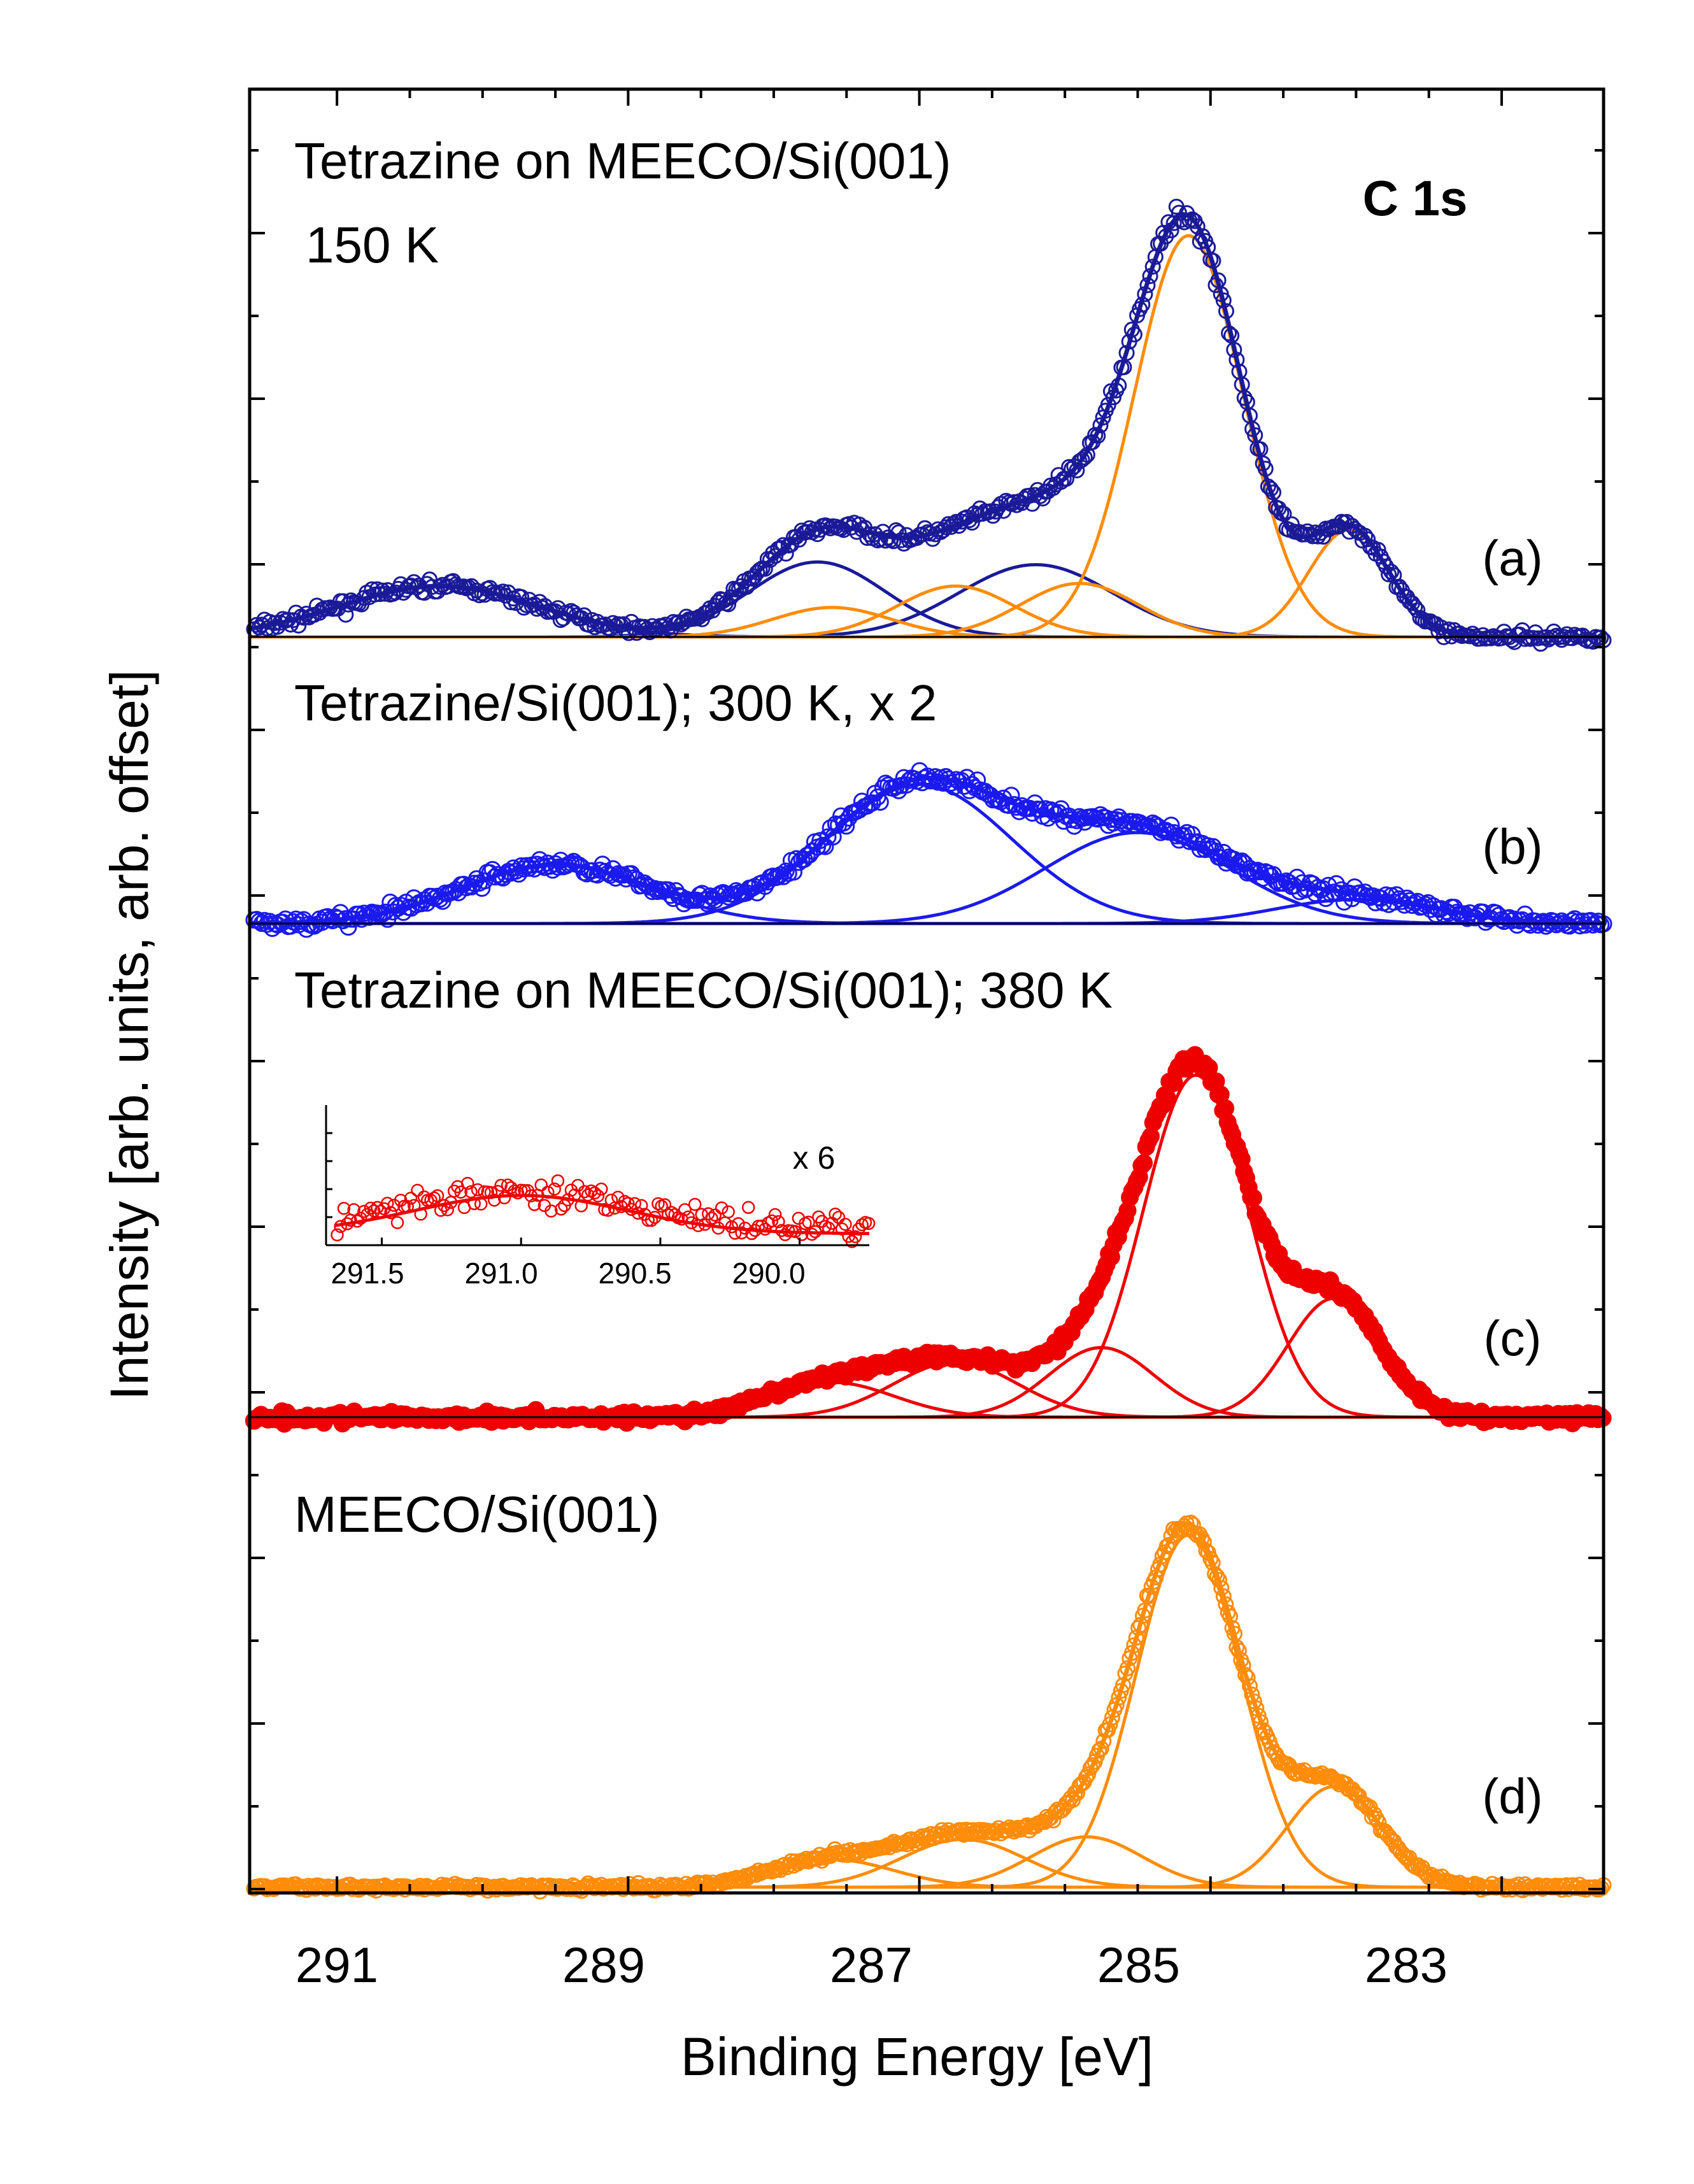 The image size is (1694, 2184). I want to click on data-point-c, so click(1144, 1163).